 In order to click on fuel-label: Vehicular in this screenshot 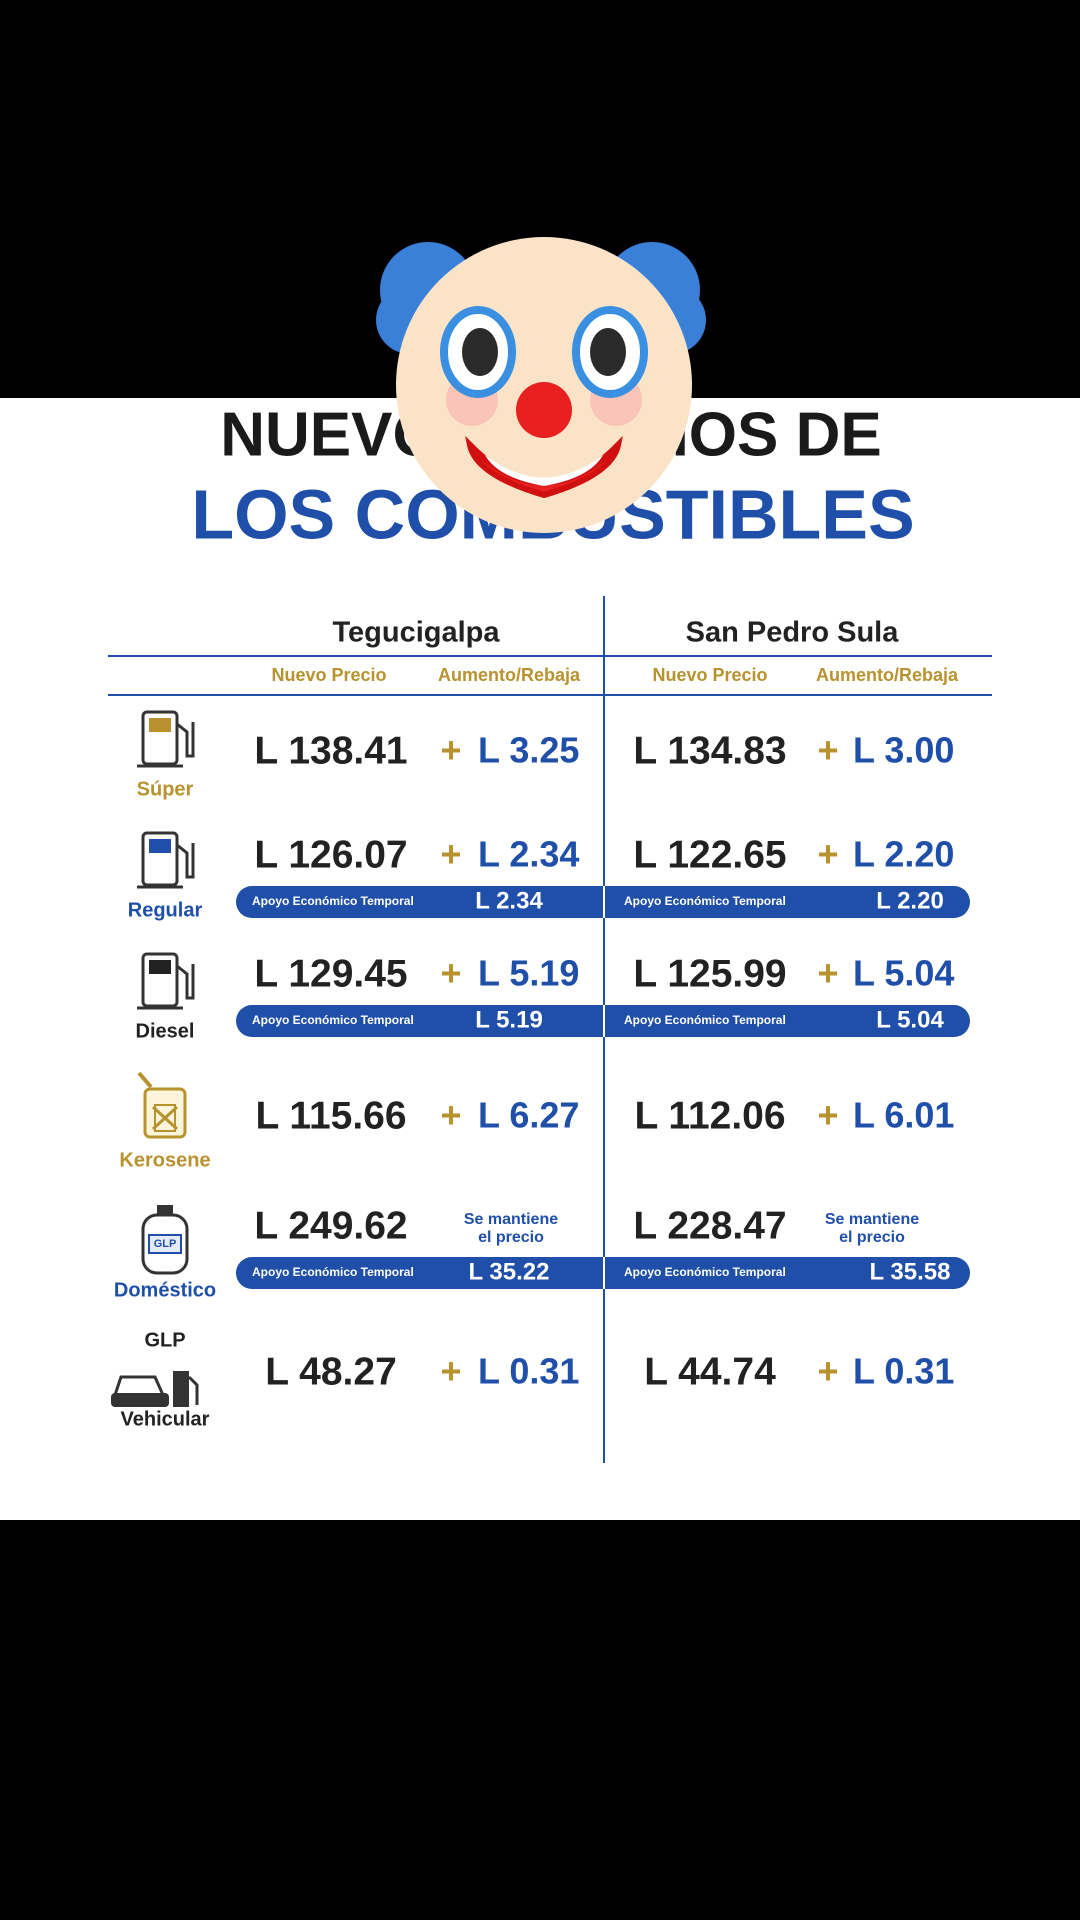, I will do `click(165, 1419)`.